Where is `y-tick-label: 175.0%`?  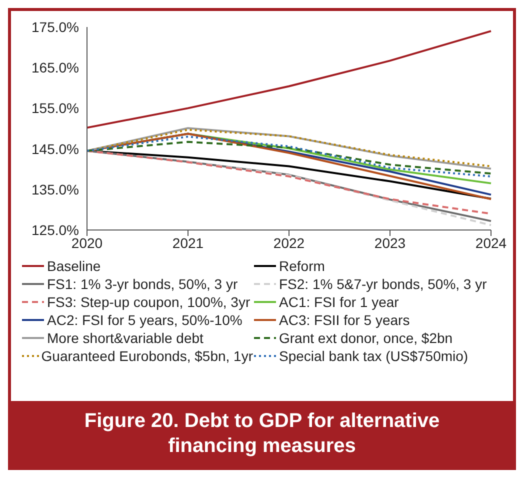
y-tick-label: 175.0% is located at coordinates (55, 26).